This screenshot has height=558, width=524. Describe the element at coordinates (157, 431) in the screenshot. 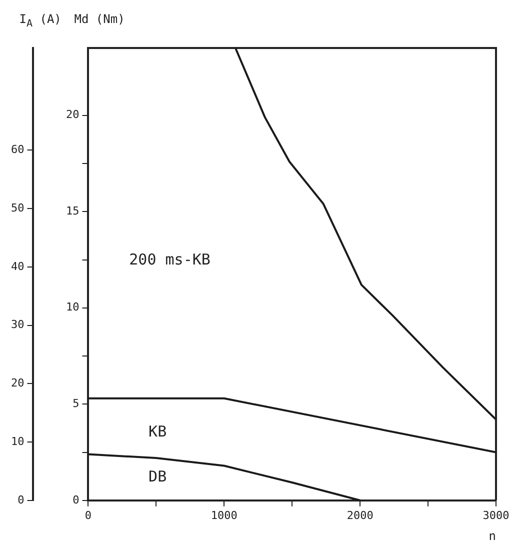

I see `annotation: KB` at that location.